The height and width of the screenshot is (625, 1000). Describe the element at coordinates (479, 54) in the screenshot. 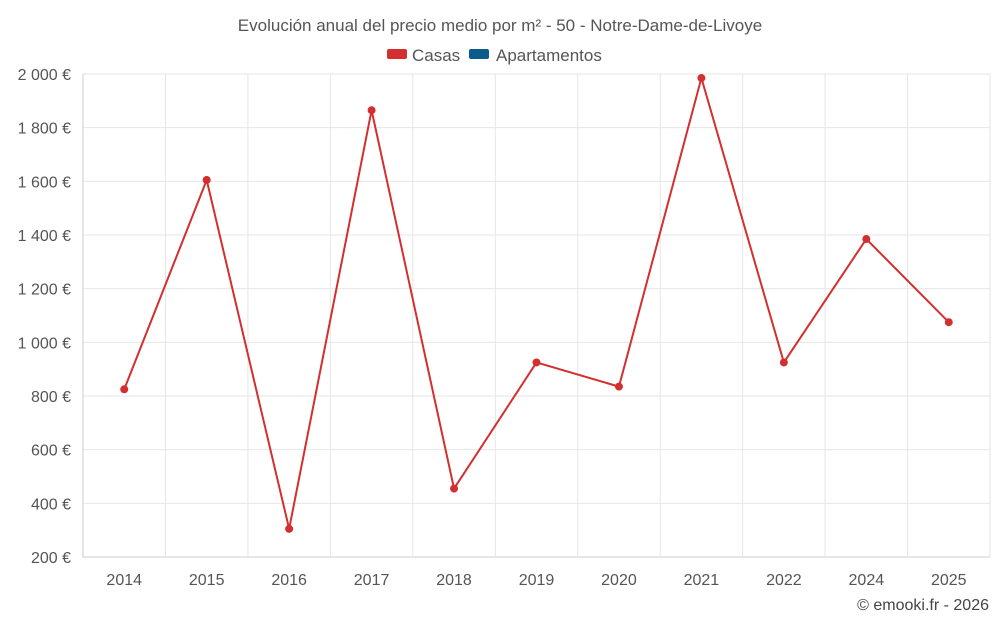

I see `legend-swatch-apartamentos` at that location.